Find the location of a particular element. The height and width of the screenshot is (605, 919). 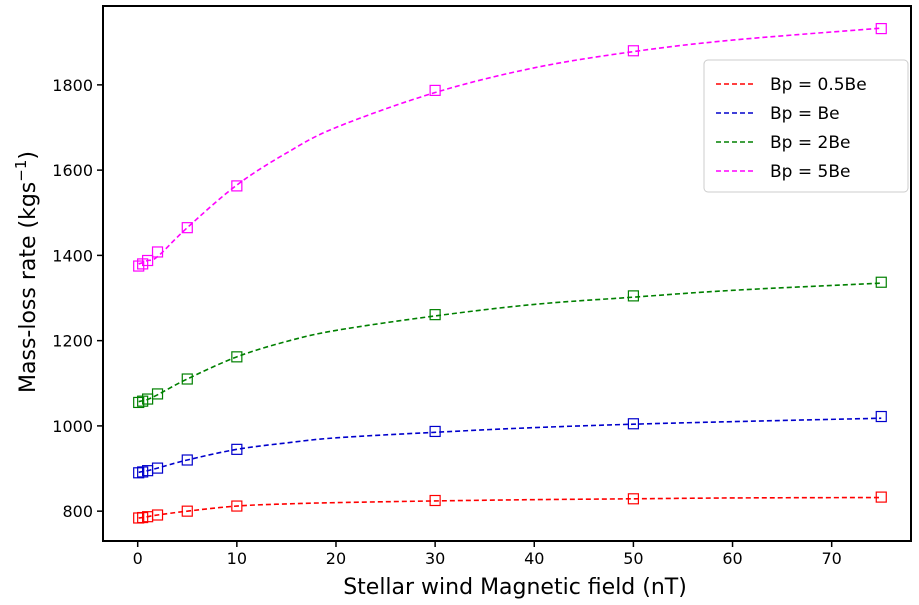

y-tick-label: 1000 is located at coordinates (72, 426).